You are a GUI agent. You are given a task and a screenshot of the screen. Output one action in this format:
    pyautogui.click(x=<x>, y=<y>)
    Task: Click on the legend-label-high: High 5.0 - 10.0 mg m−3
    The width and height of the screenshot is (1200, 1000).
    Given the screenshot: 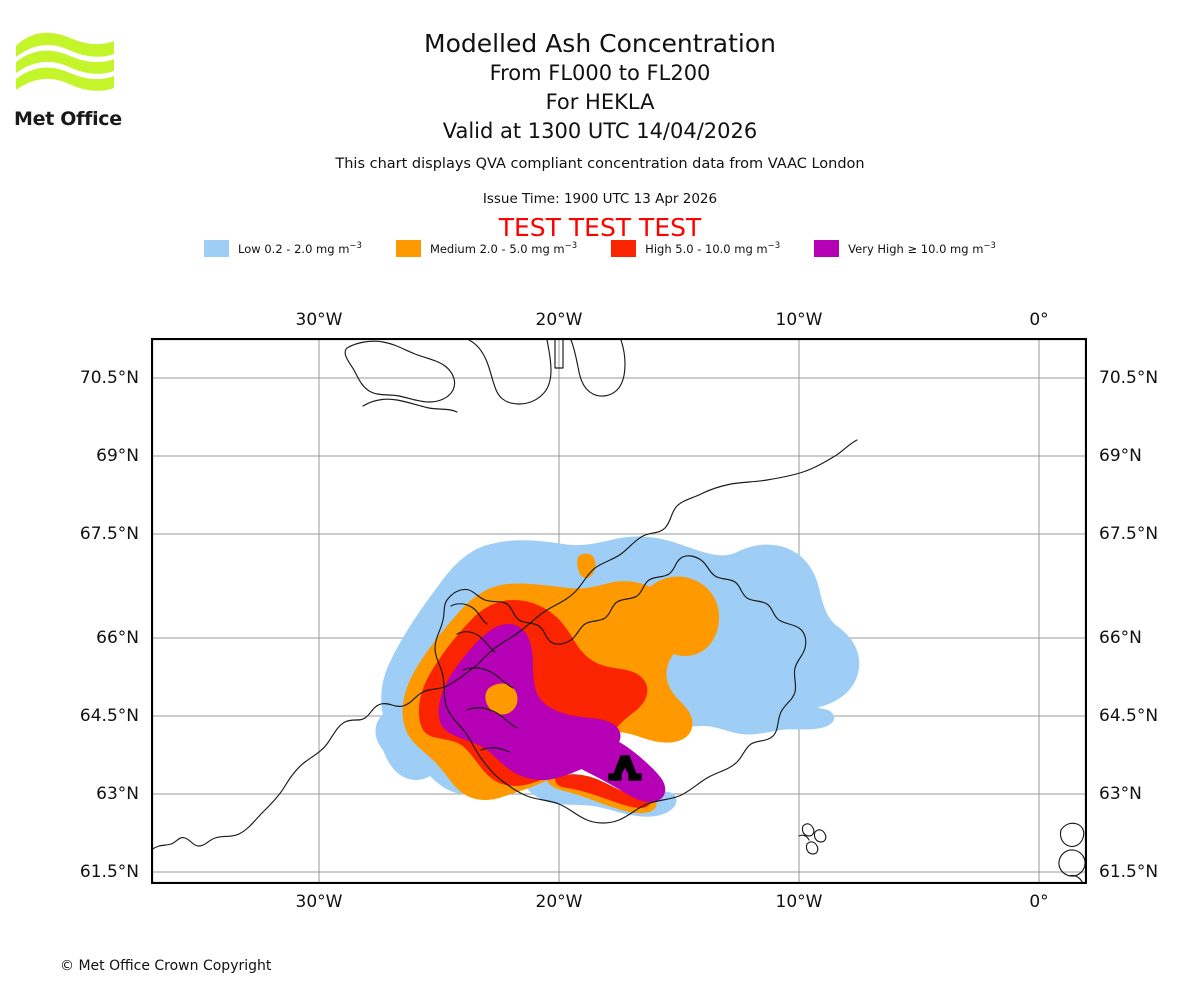 What is the action you would take?
    pyautogui.click(x=713, y=248)
    